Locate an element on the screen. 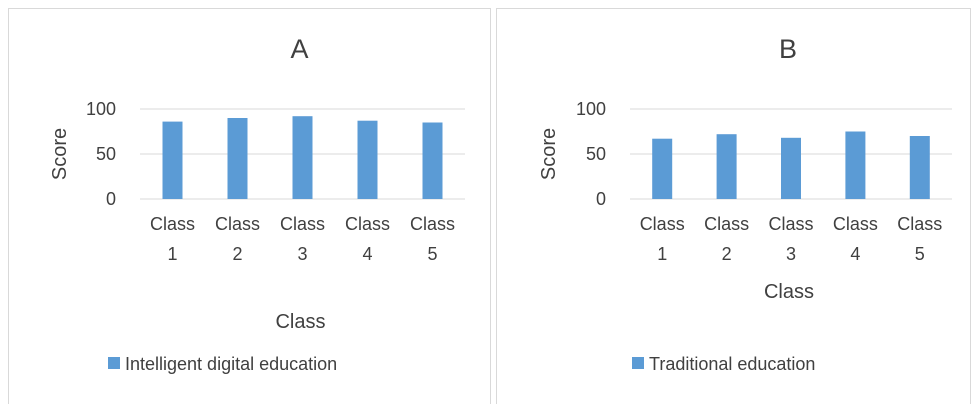 Image resolution: width=971 pixels, height=409 pixels. legend-label: Intelligent digital education is located at coordinates (231, 364).